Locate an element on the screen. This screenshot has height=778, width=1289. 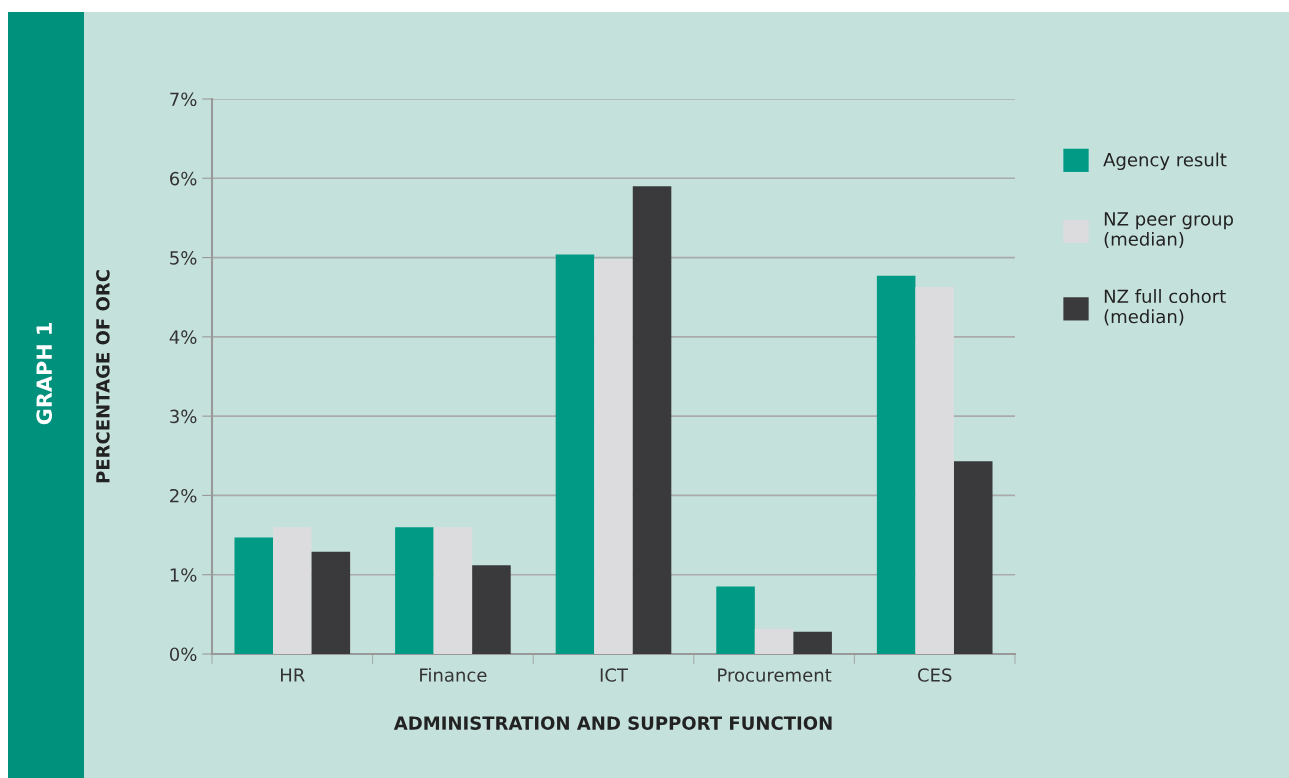
y-tick-label: 6% is located at coordinates (183, 178).